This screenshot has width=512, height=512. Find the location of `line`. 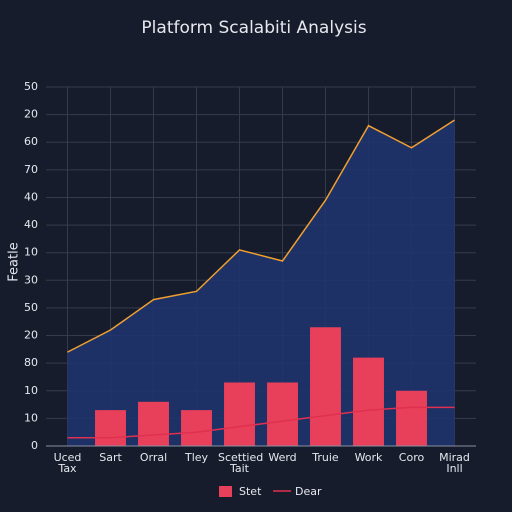

line is located at coordinates (261, 422).